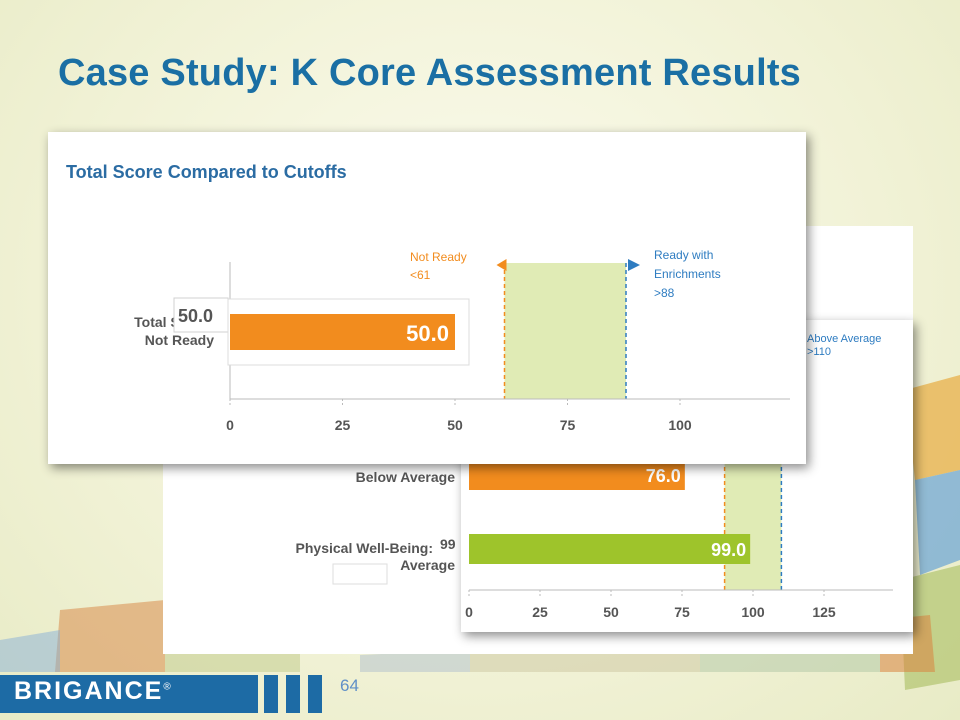 The image size is (960, 720). I want to click on bar-value-label: 76.0, so click(663, 476).